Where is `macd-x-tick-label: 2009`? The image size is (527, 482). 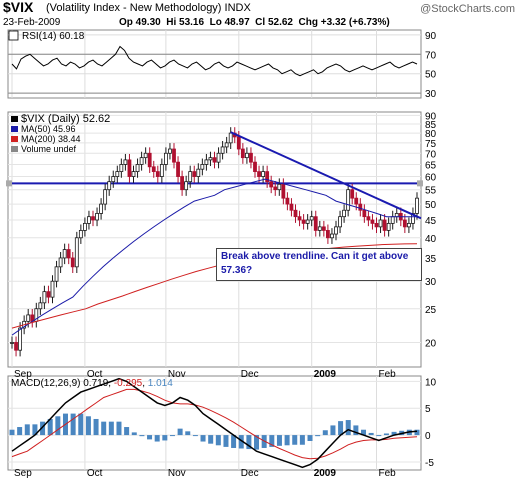
macd-x-tick-label: 2009 is located at coordinates (325, 473).